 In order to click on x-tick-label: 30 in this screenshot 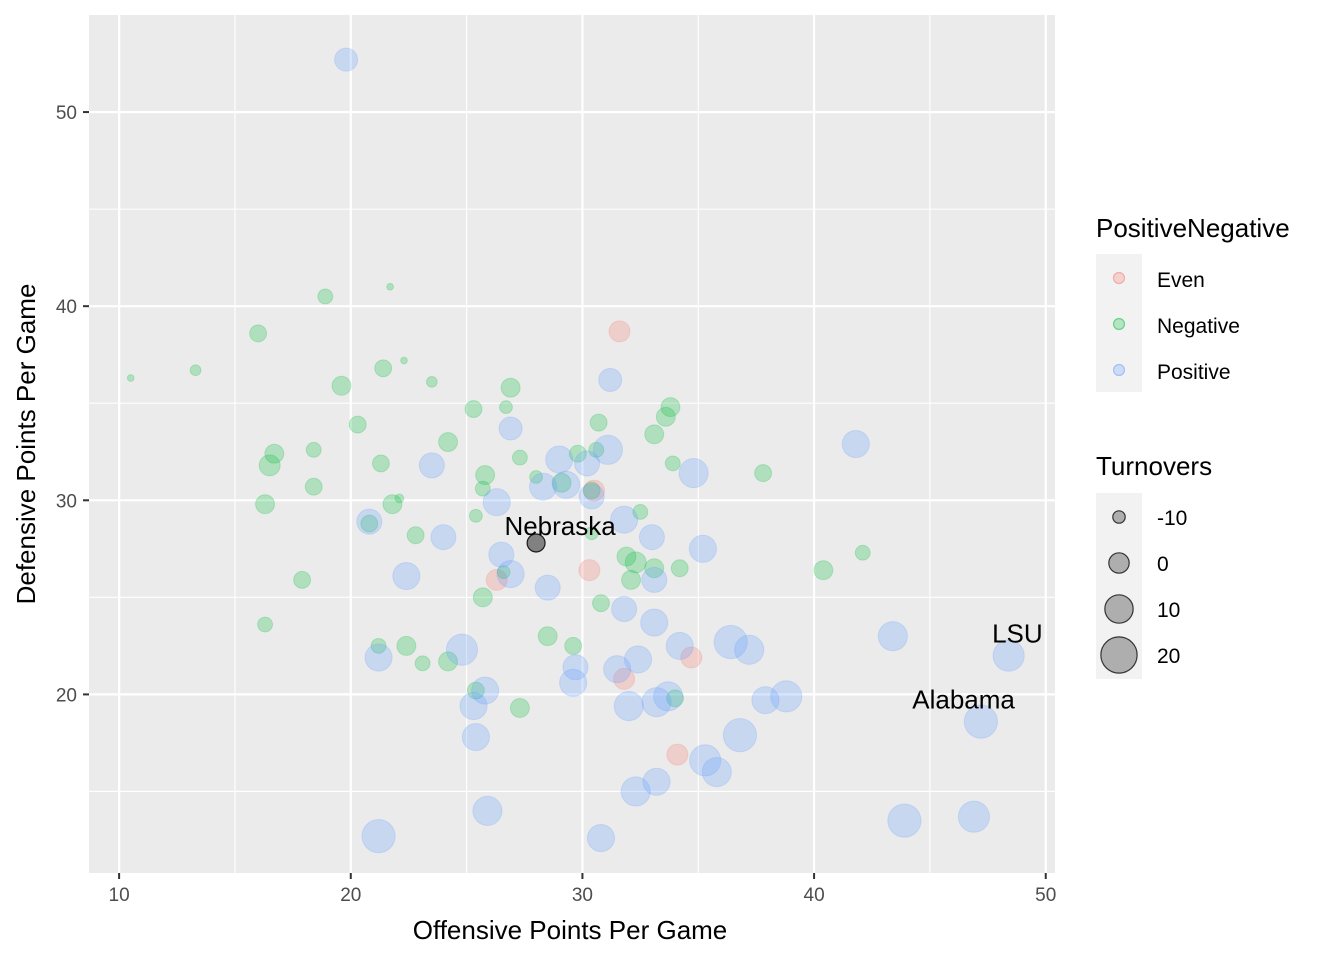, I will do `click(582, 895)`.